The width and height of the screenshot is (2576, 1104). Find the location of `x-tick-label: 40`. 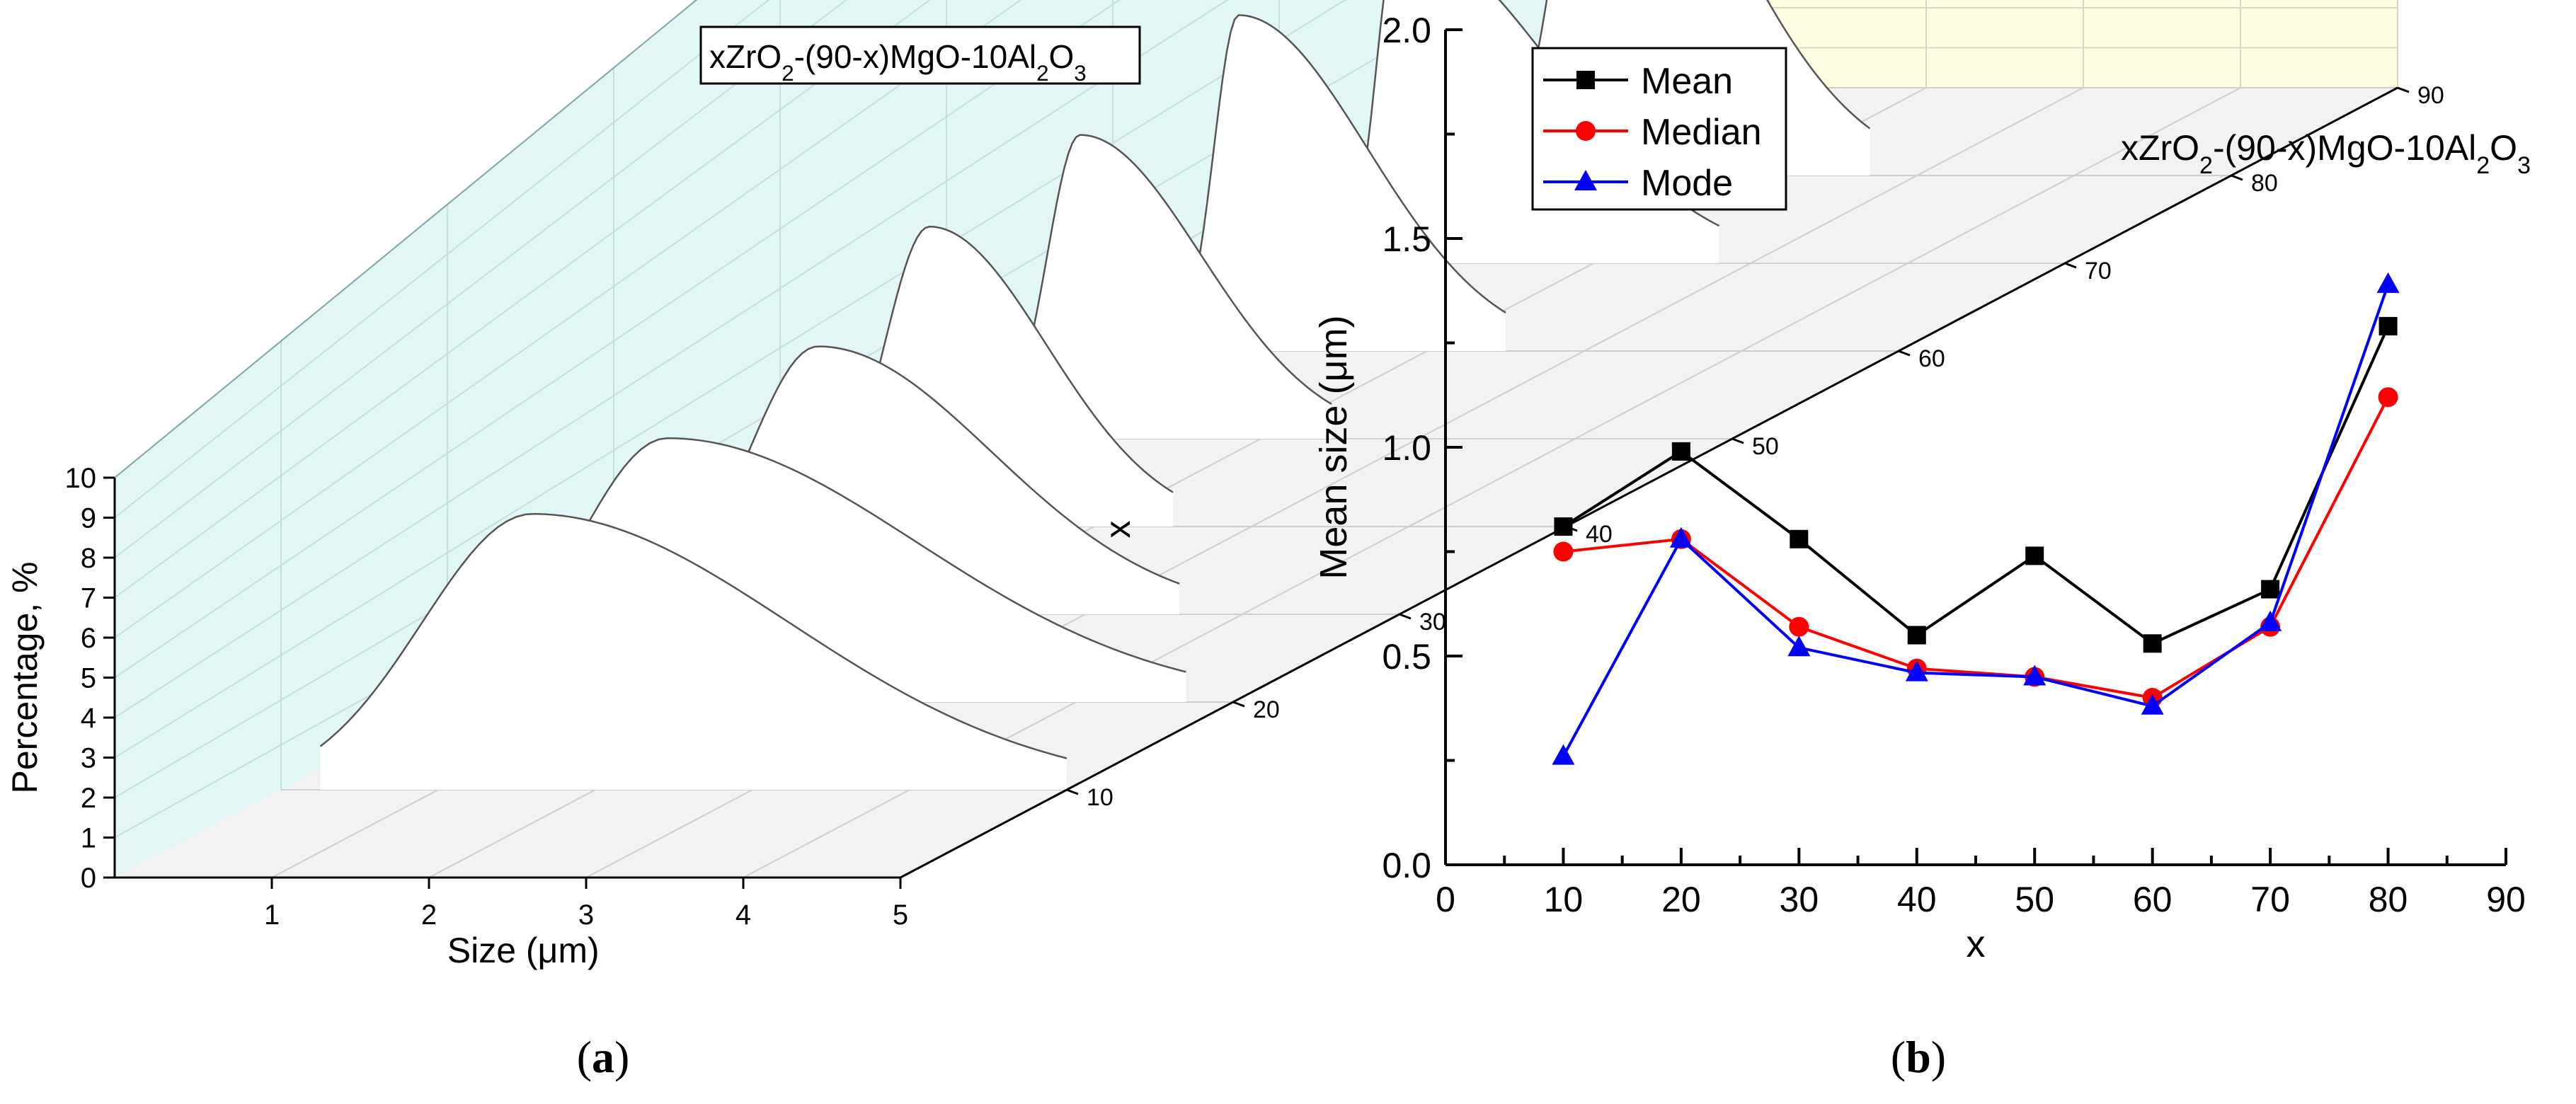

x-tick-label: 40 is located at coordinates (1917, 900).